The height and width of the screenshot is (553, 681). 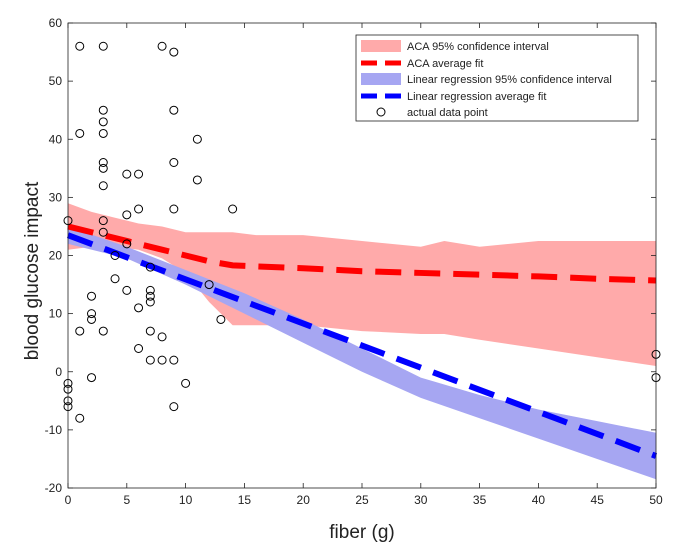 I want to click on y-tick-label-6: 40, so click(x=56, y=139).